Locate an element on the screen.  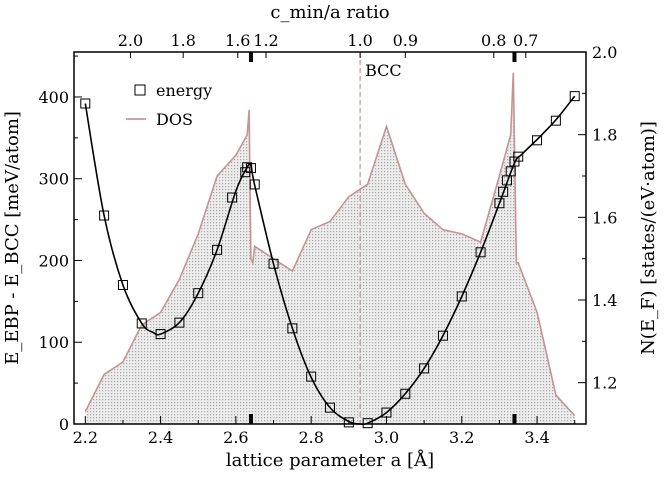
x-tick-label: 3.0 is located at coordinates (386, 437).